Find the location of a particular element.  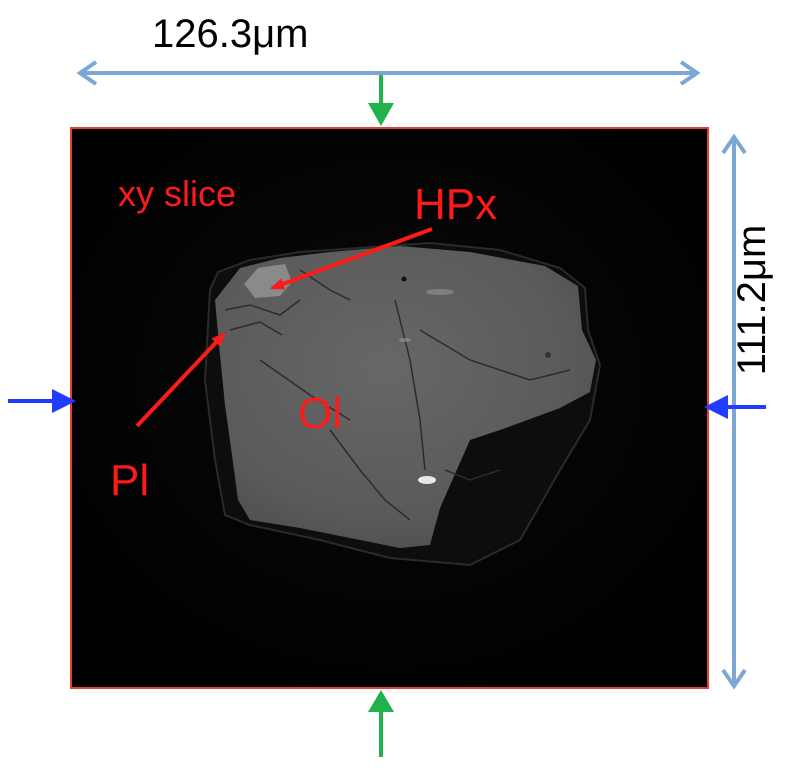

top-slice-marker-arrow is located at coordinates (381, 100).